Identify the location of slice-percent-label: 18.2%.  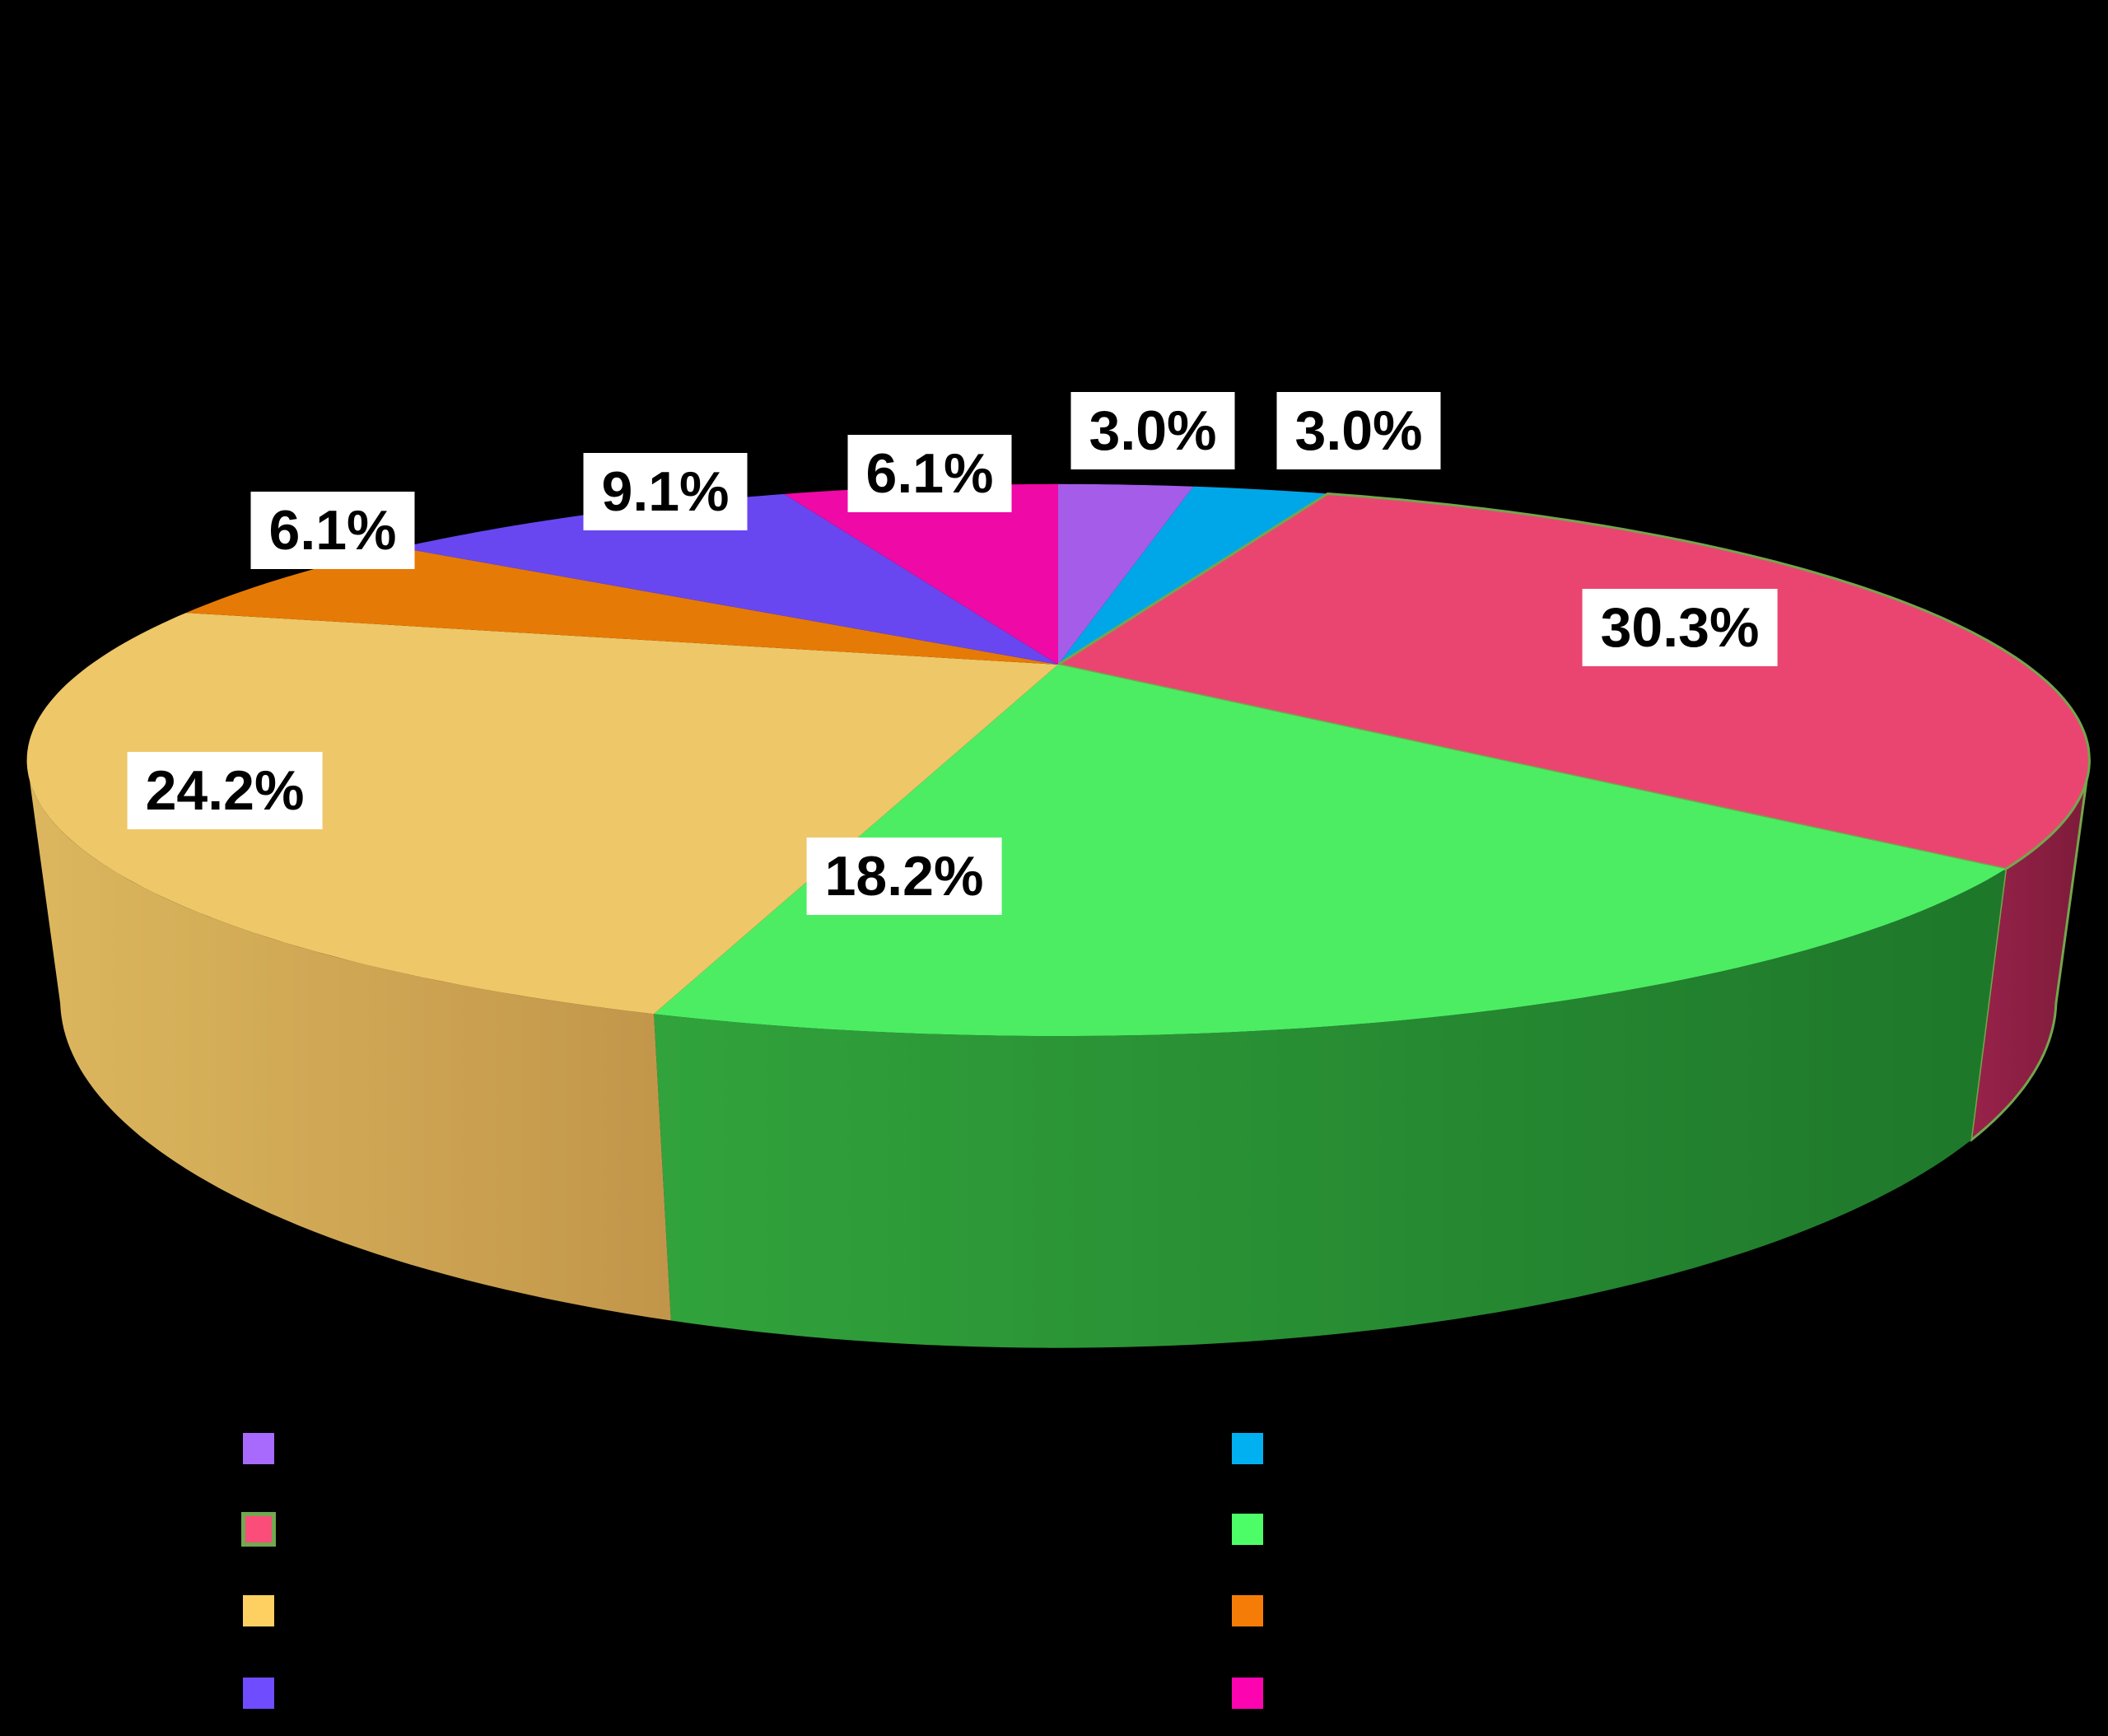
(904, 876).